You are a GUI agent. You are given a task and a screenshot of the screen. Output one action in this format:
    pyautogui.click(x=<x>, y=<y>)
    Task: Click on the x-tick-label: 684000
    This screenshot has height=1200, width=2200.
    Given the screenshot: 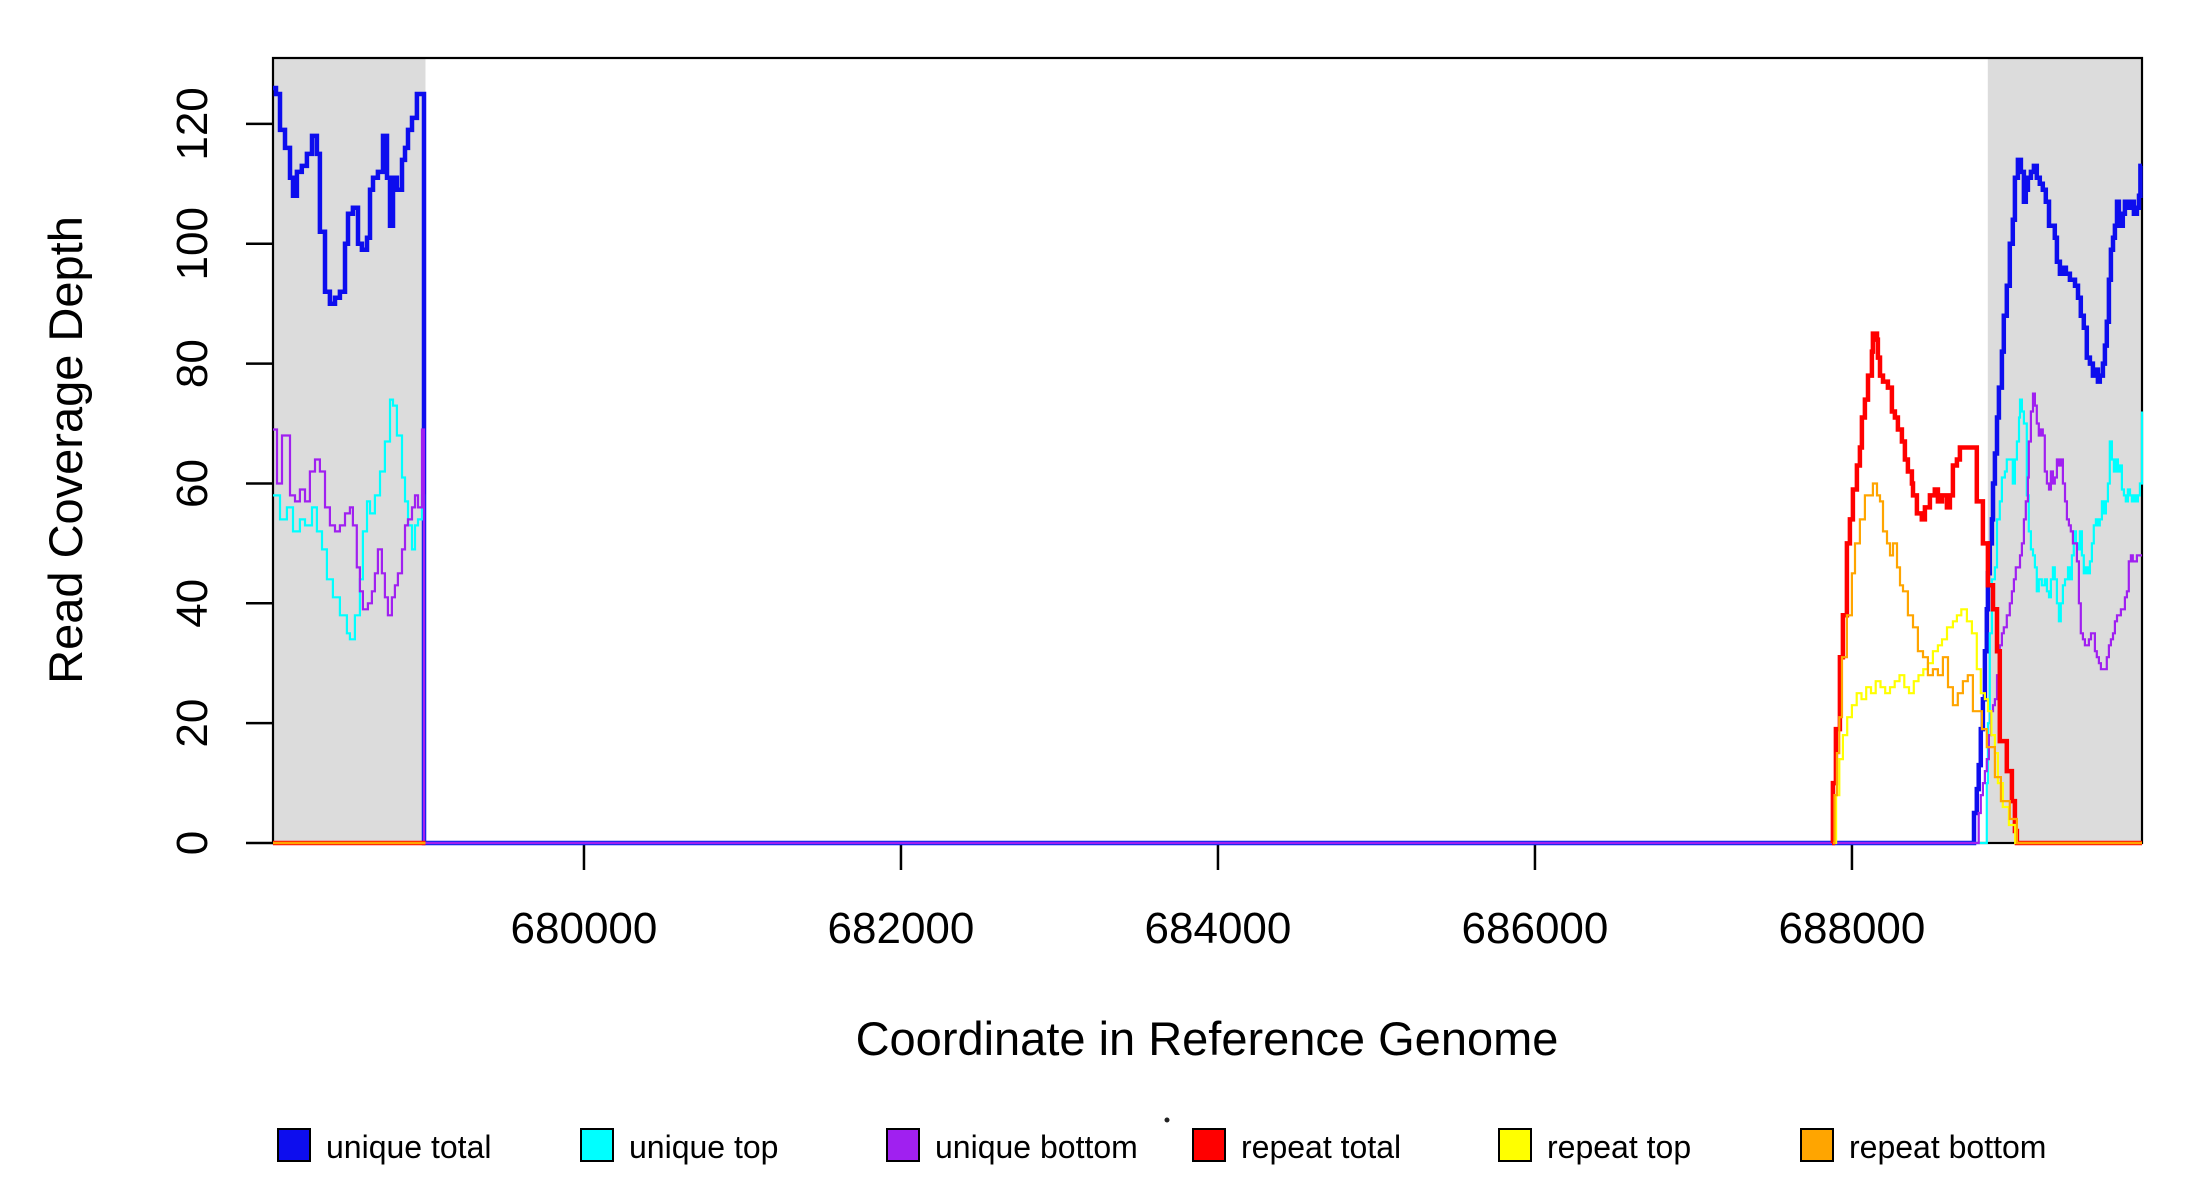 What is the action you would take?
    pyautogui.click(x=1218, y=928)
    